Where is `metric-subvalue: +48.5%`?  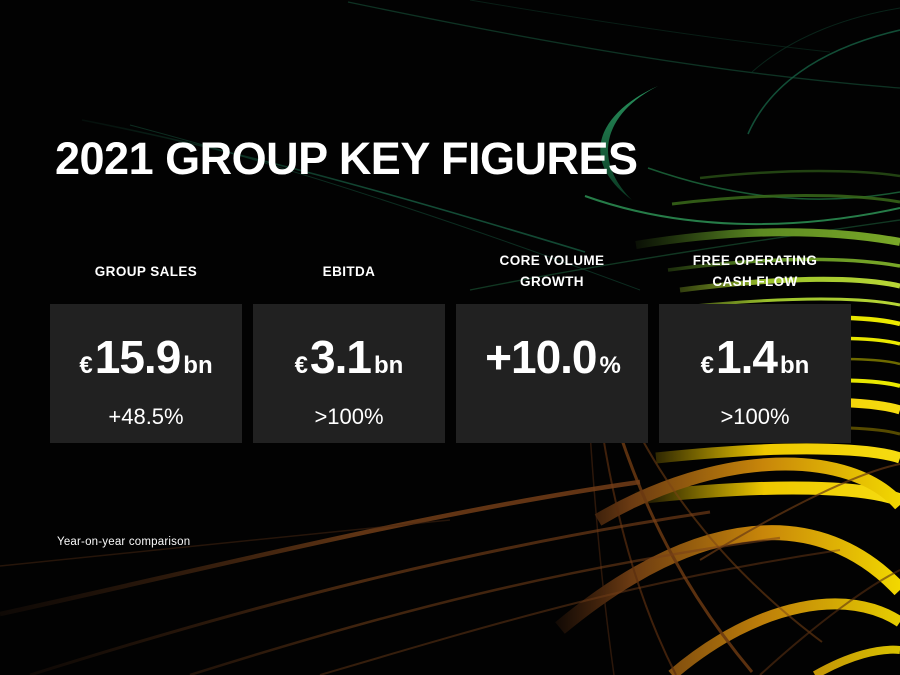 metric-subvalue: +48.5% is located at coordinates (146, 416).